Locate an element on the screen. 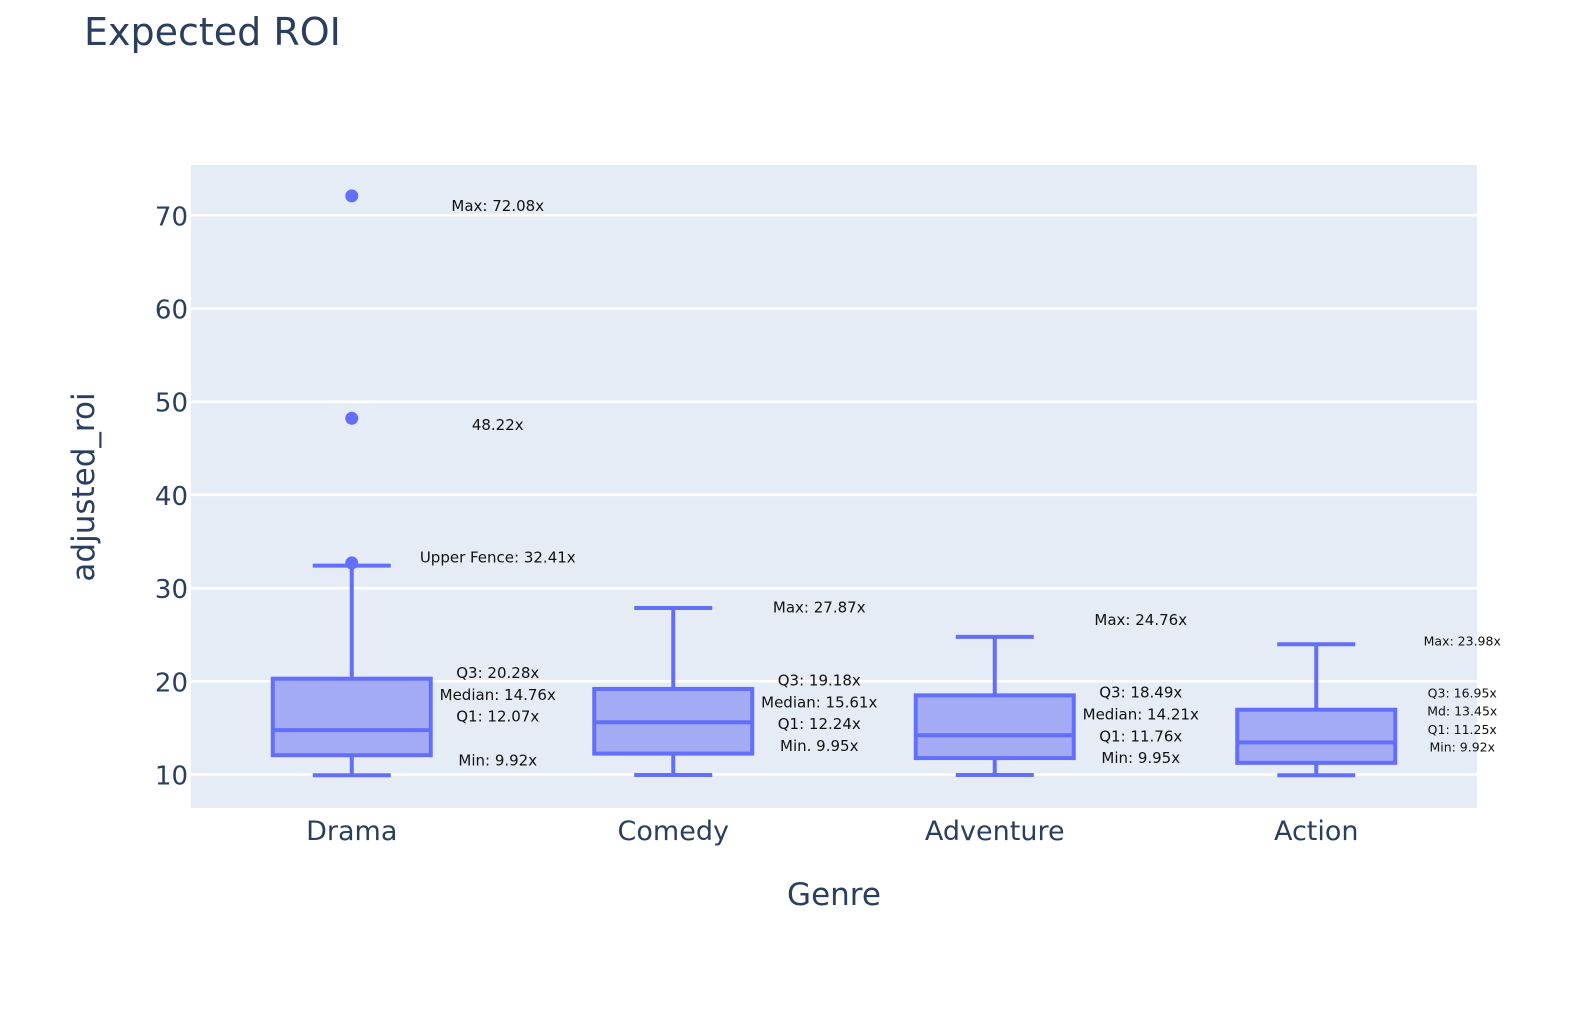 The image size is (1579, 1010). annotation-label: Q3: 20.28x is located at coordinates (497, 673).